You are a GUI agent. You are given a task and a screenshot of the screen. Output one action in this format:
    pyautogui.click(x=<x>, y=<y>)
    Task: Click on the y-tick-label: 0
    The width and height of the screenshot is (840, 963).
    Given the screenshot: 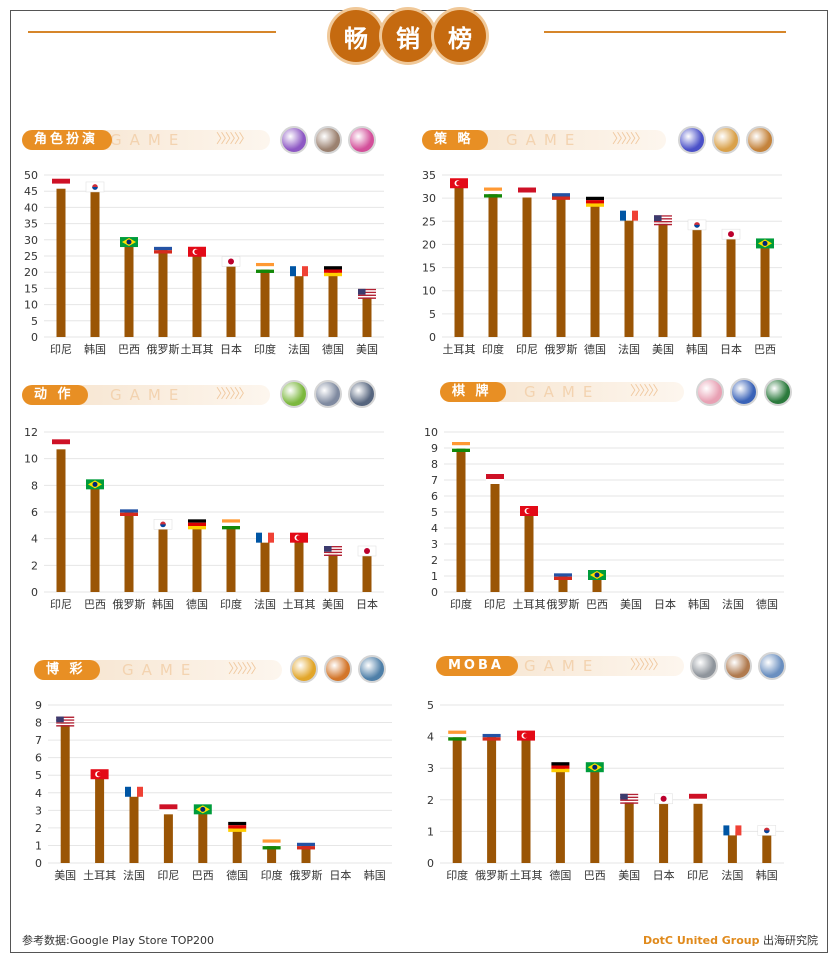 What is the action you would take?
    pyautogui.click(x=38, y=863)
    